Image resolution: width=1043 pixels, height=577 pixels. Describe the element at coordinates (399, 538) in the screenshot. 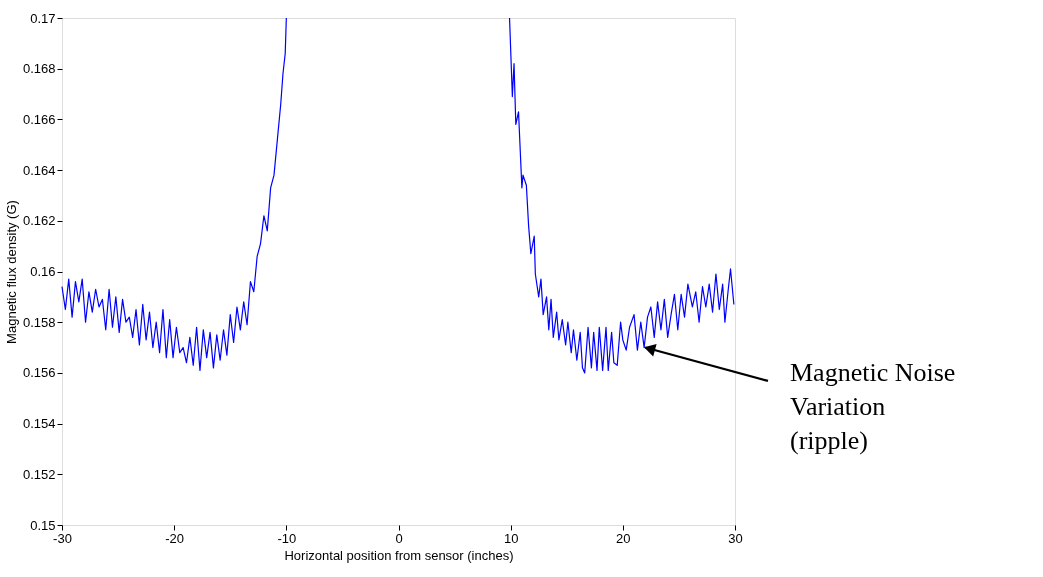

I see `x-tick-label: 0` at that location.